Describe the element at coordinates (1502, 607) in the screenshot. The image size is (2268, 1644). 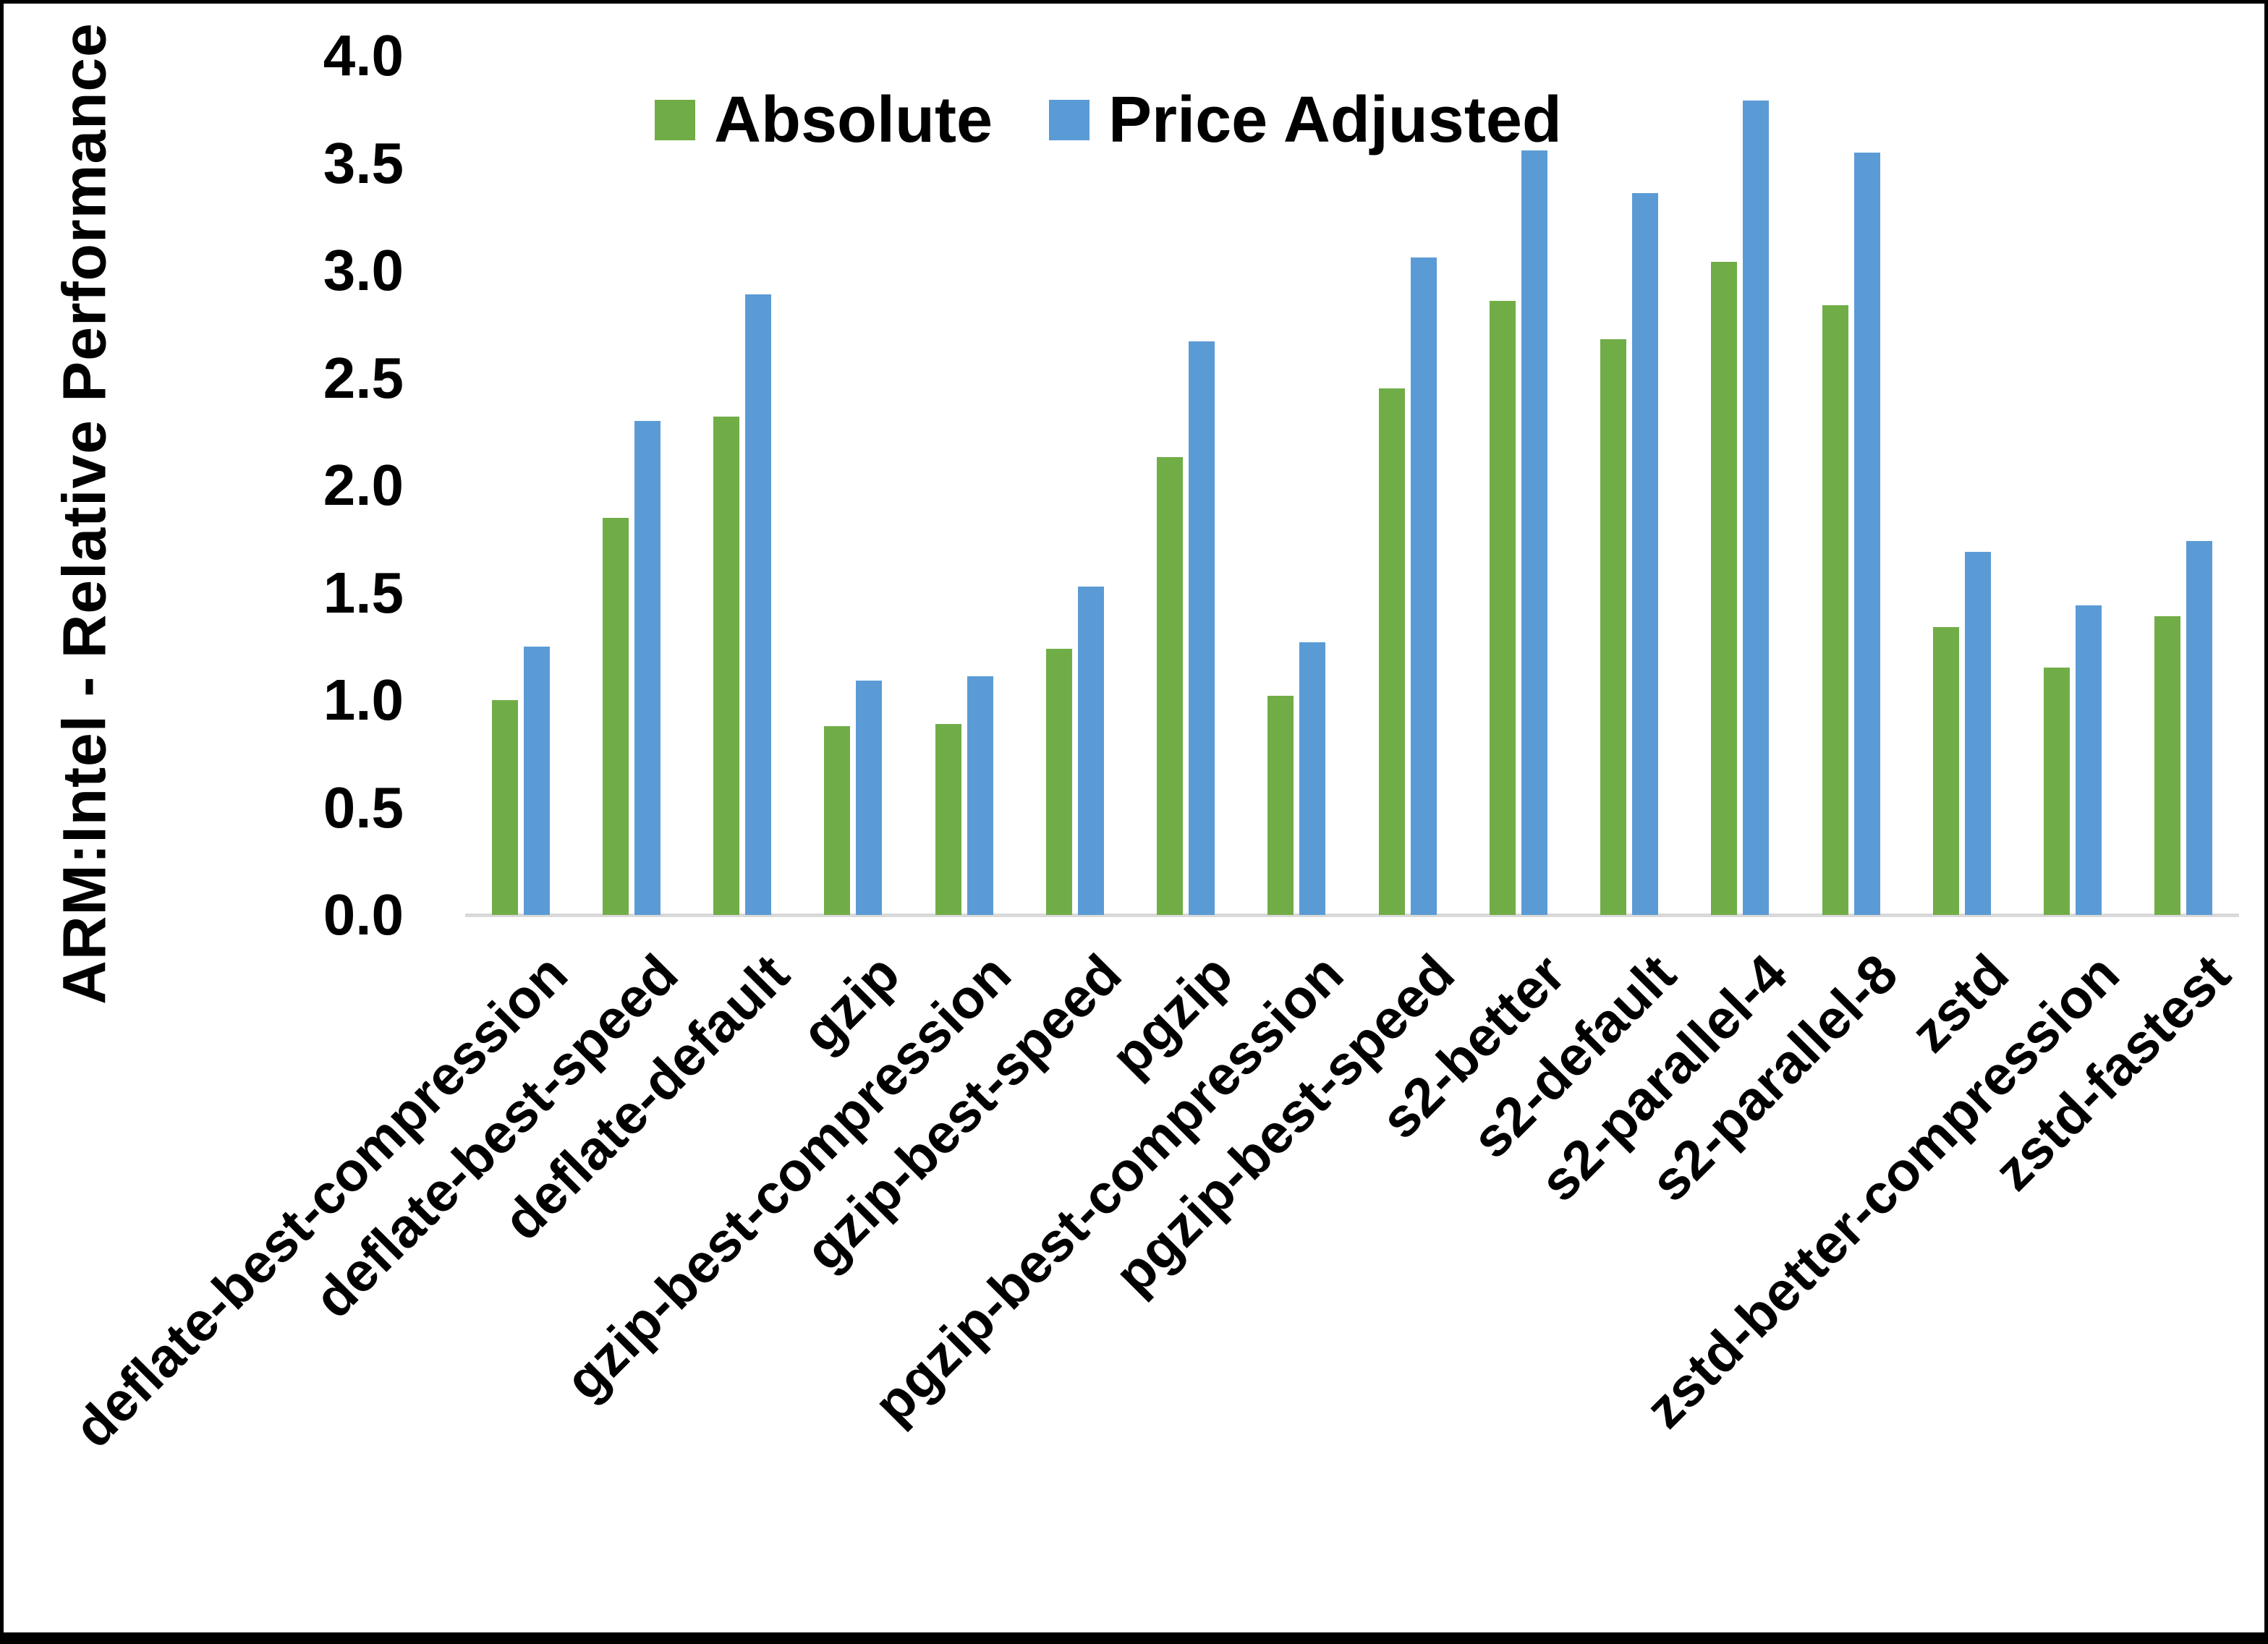
I see `bar-s2-better-absolute` at that location.